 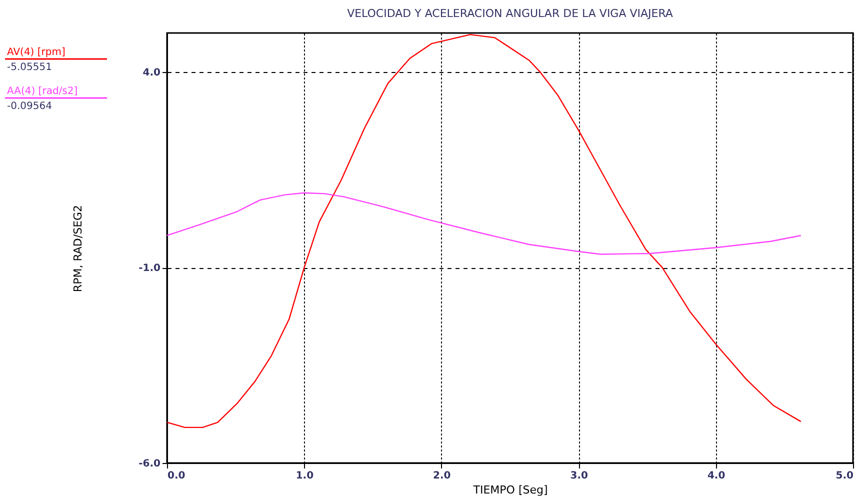 I want to click on line-series, so click(x=484, y=223).